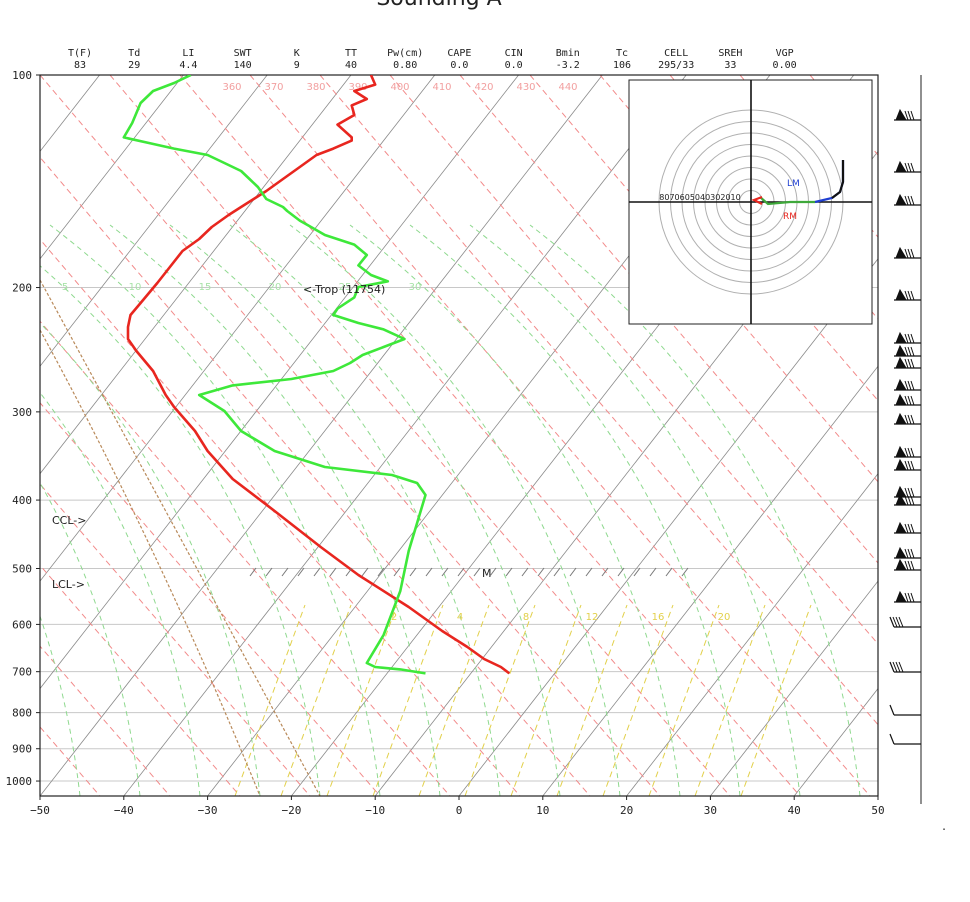 The height and width of the screenshot is (902, 970). What do you see at coordinates (699, 197) in the screenshot?
I see `hodograph-ring-labels: 8070605040302010` at bounding box center [699, 197].